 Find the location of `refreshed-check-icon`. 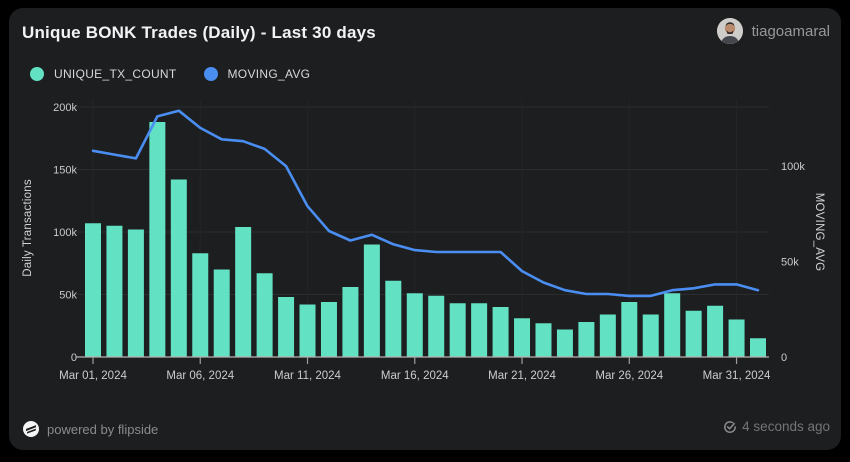

refreshed-check-icon is located at coordinates (730, 426).